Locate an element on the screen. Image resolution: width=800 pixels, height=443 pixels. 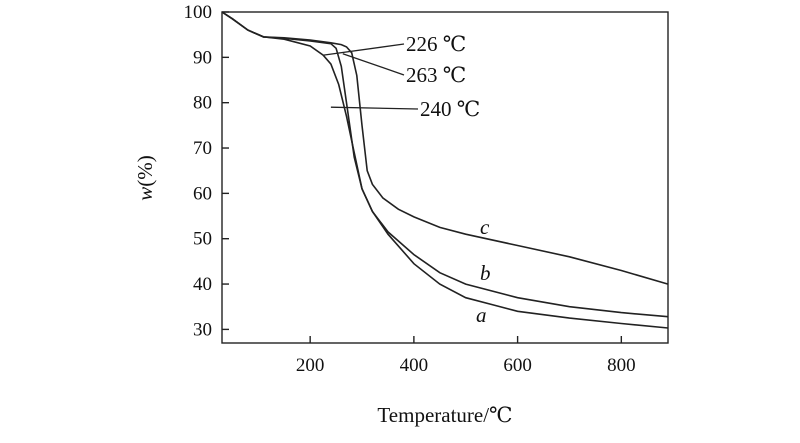
y-tick-label-70: 70 is located at coordinates (202, 148).